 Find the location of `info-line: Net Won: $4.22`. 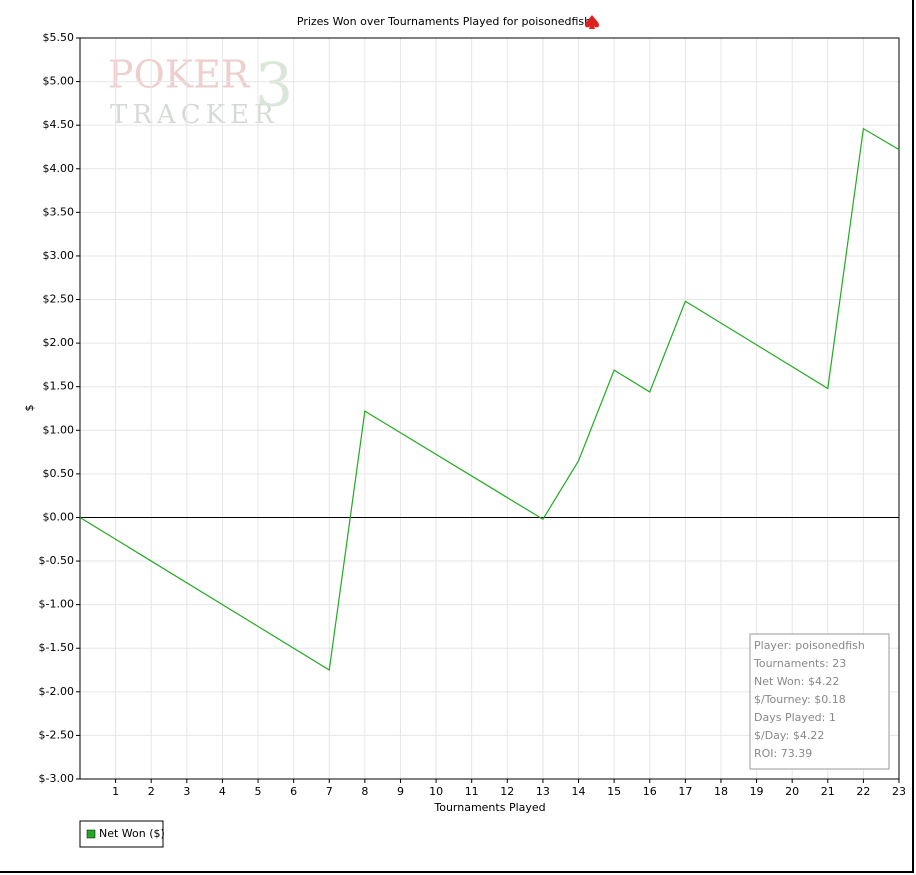

info-line: Net Won: $4.22 is located at coordinates (796, 681).